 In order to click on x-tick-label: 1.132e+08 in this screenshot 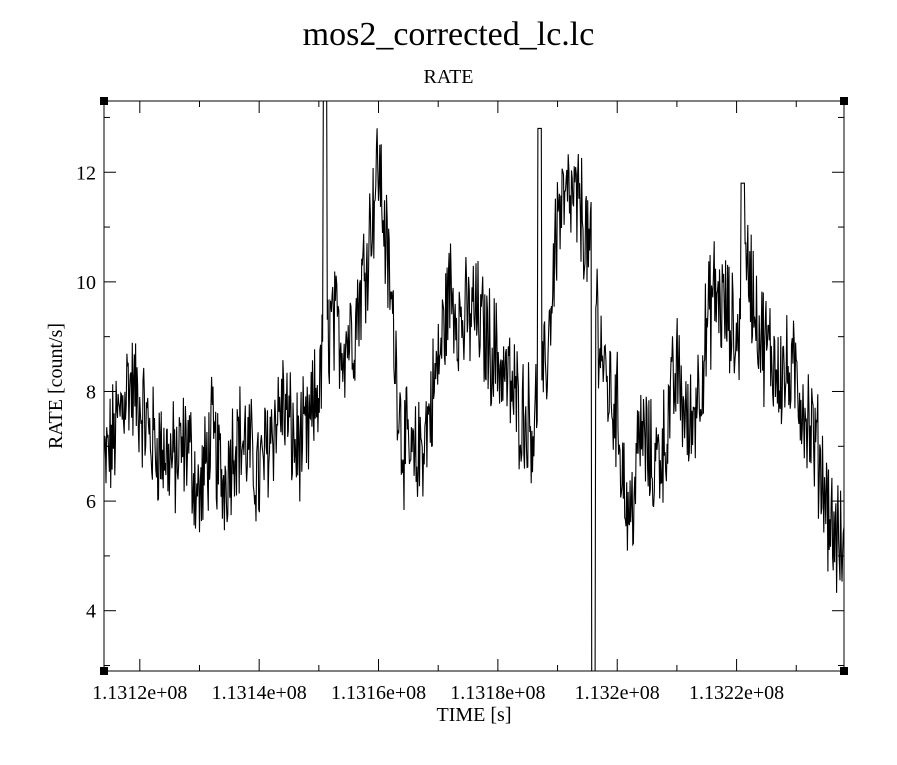, I will do `click(617, 693)`.